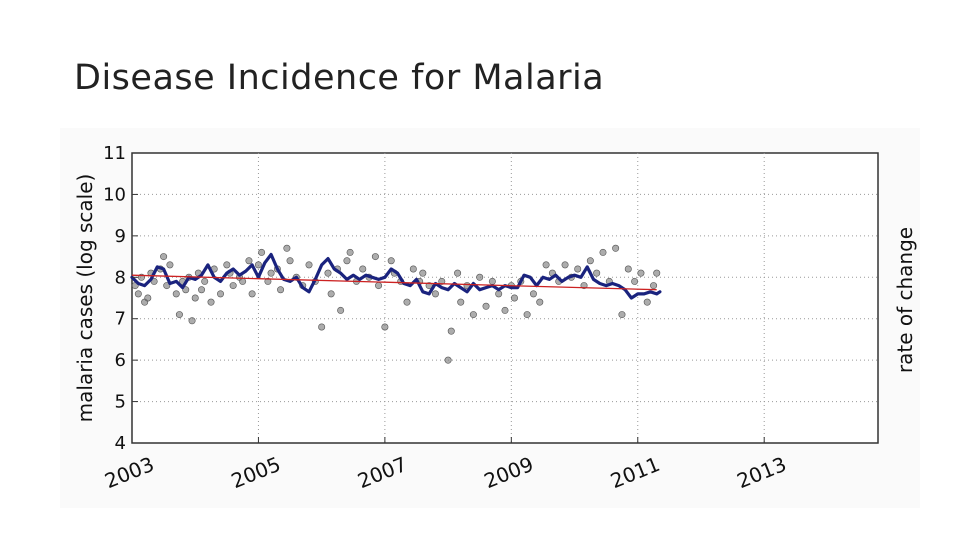 Image resolution: width=960 pixels, height=540 pixels. I want to click on x-tick-label: 2011, so click(635, 472).